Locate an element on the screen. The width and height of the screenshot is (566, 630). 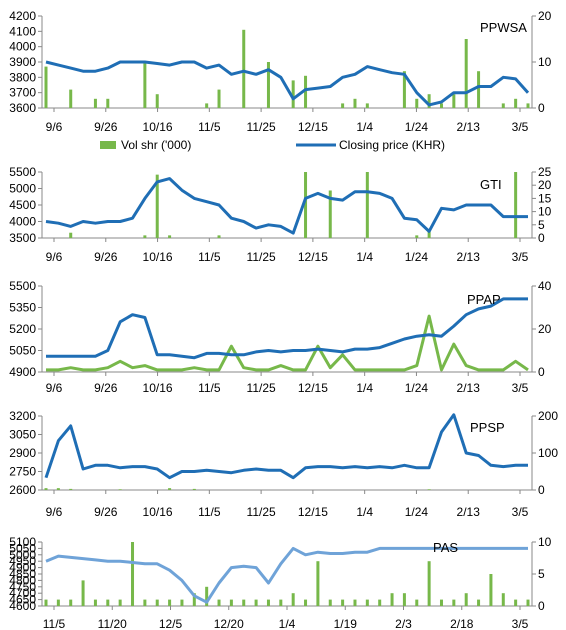
chart-gti-x-tick-label: 9/26 is located at coordinates (106, 257).